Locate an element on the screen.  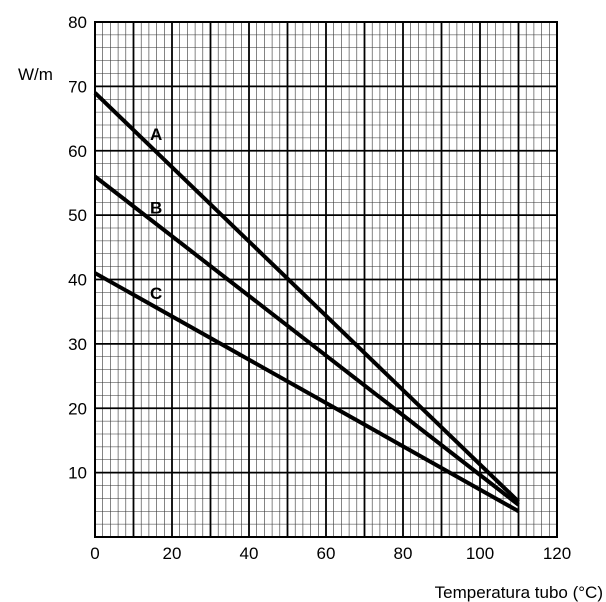
series-label-a: A is located at coordinates (156, 134).